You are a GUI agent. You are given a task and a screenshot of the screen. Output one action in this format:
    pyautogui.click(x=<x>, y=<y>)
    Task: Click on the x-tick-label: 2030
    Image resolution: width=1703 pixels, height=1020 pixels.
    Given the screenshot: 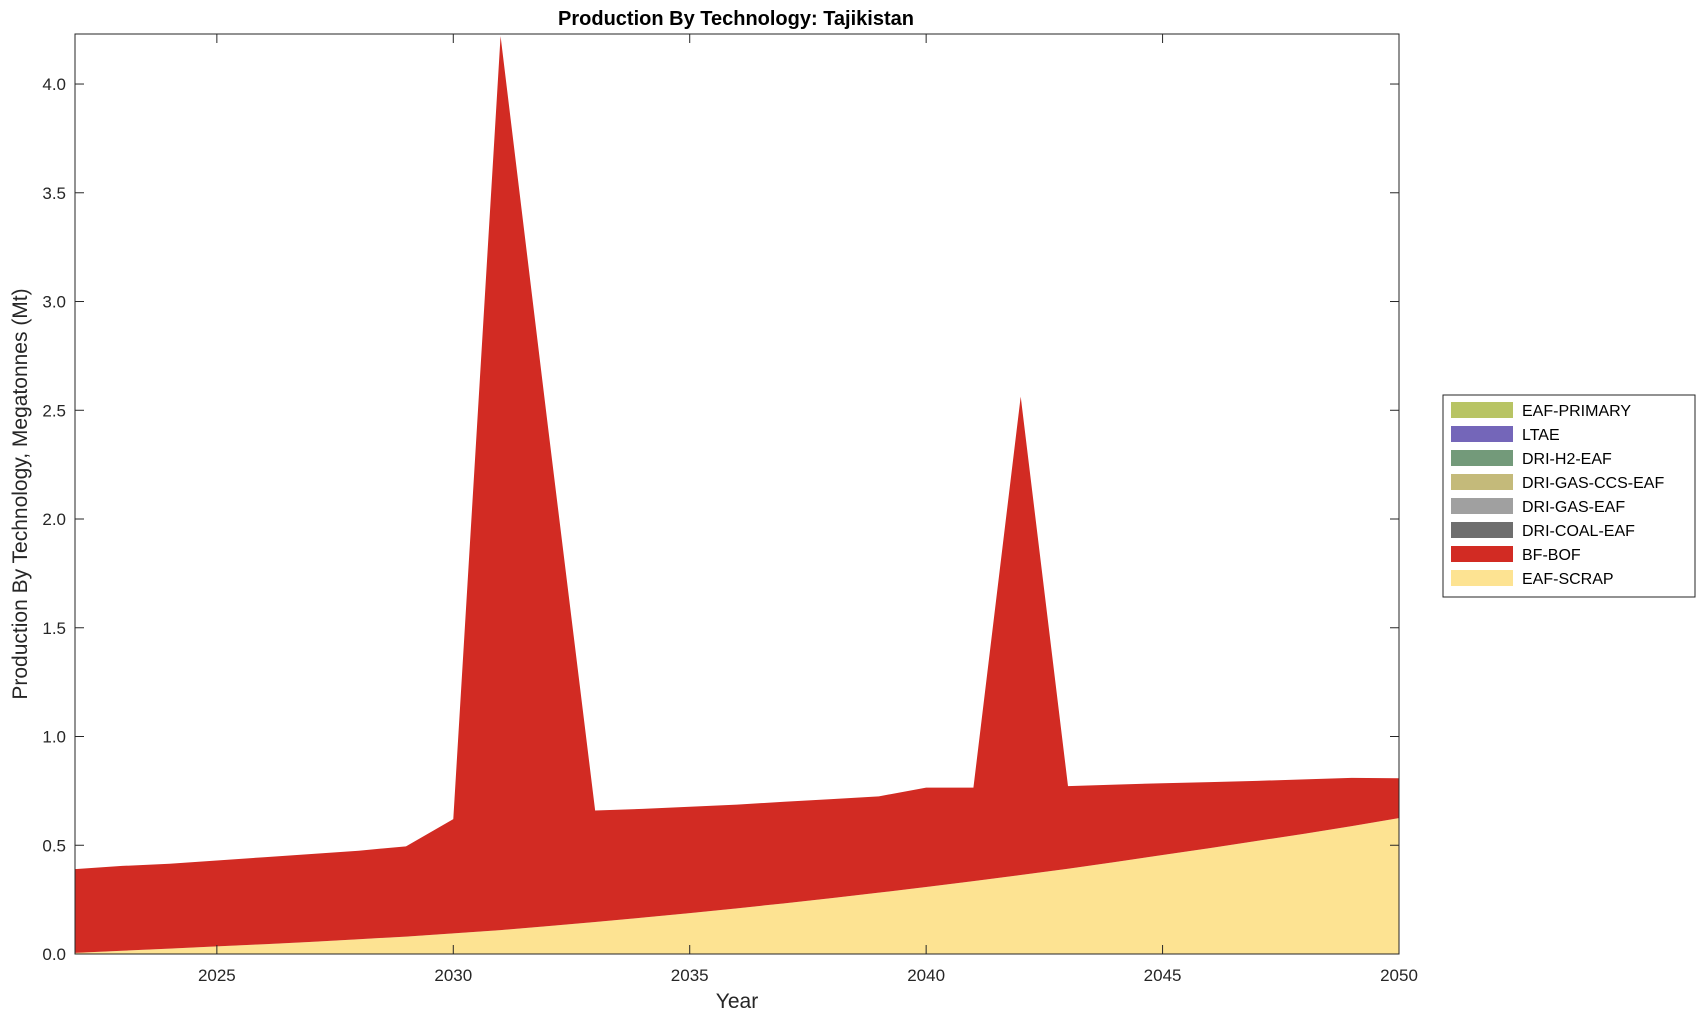 What is the action you would take?
    pyautogui.click(x=453, y=975)
    